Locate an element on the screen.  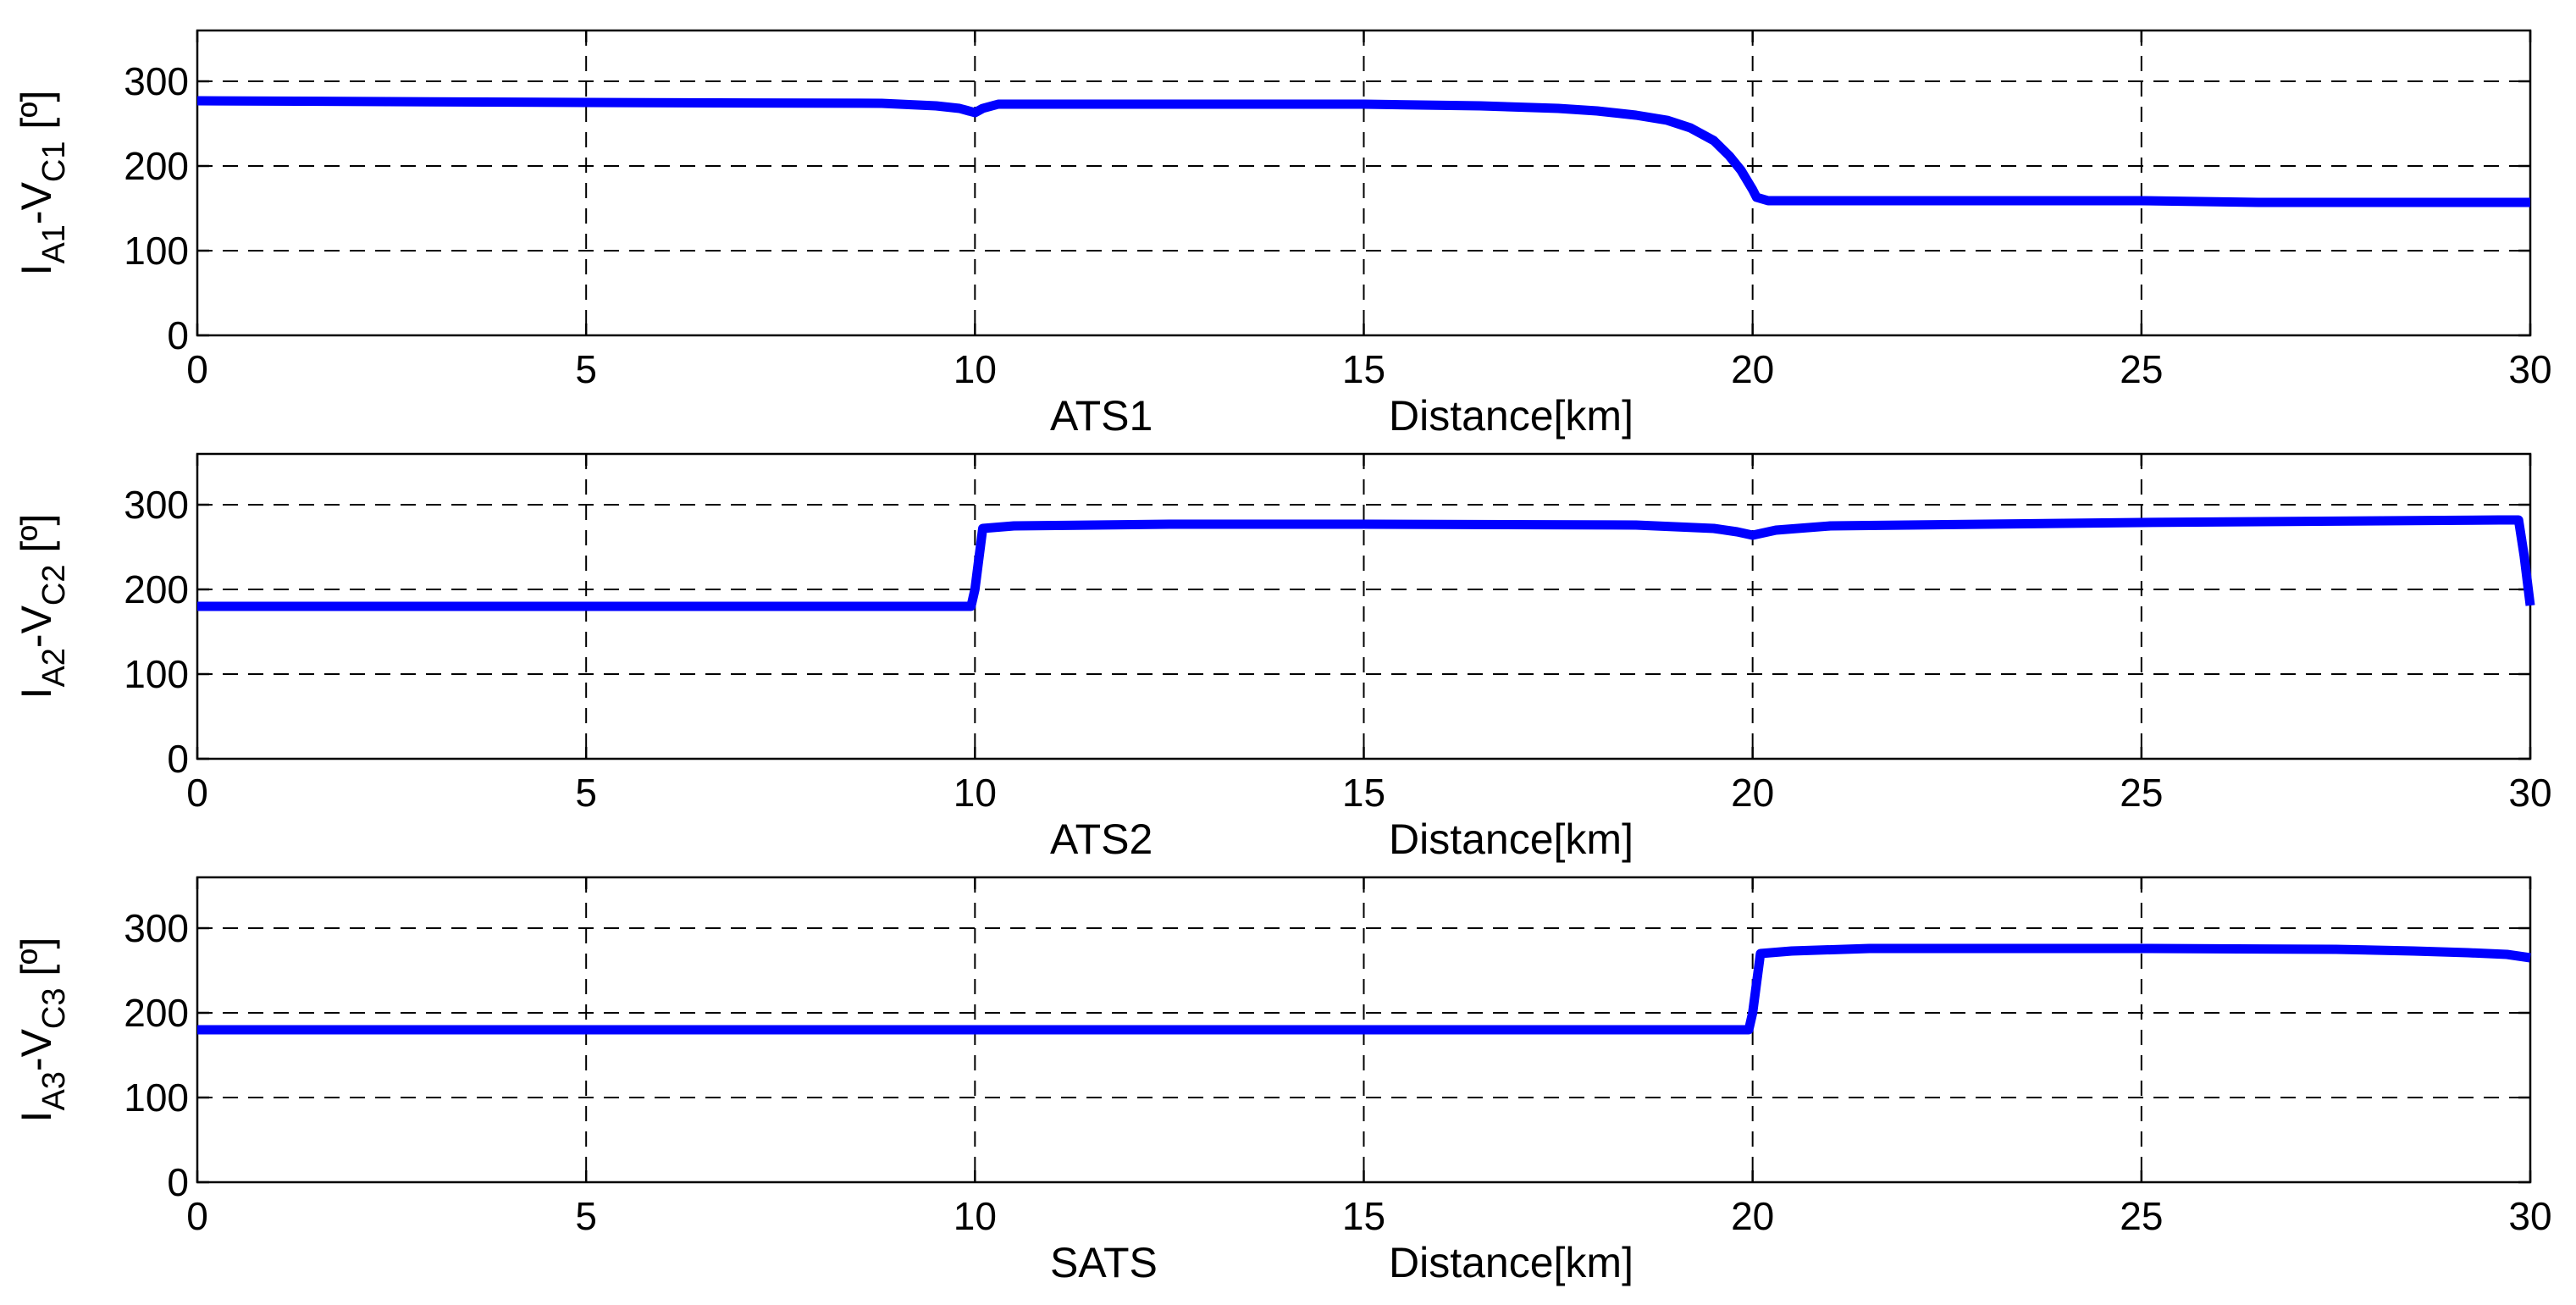
y-axis-label-part-sub2: C2 is located at coordinates (54, 584).